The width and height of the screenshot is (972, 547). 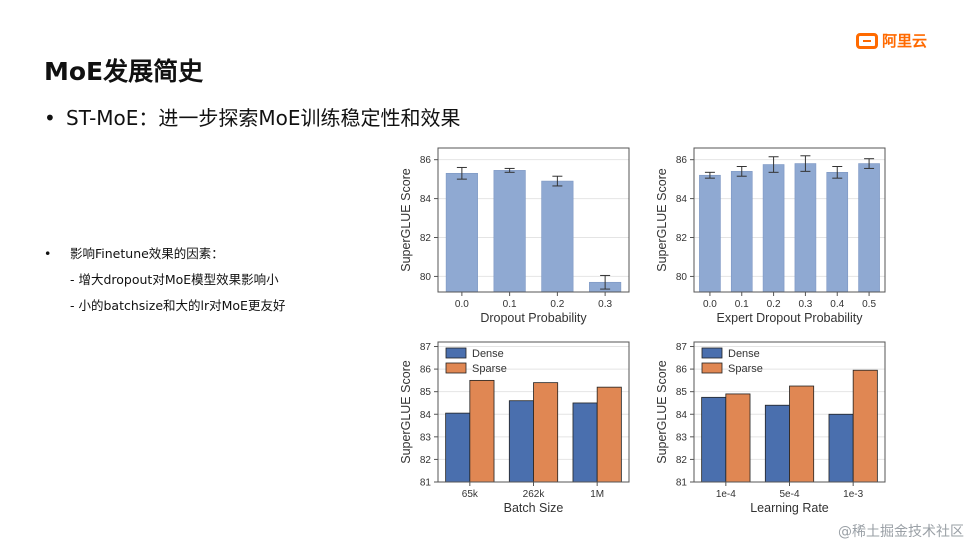 I want to click on aliyun-logo-icon, so click(x=867, y=40).